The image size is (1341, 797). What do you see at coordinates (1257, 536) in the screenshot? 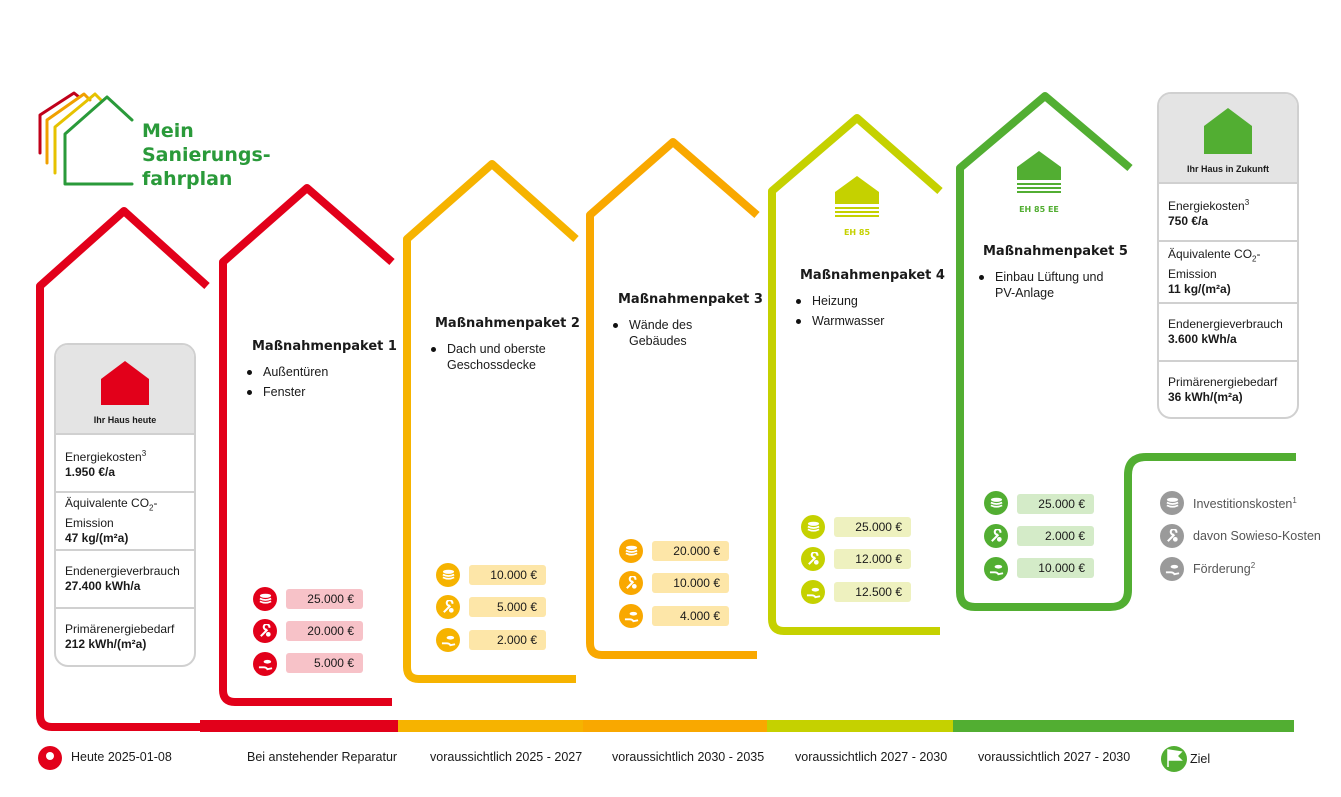
I see `legend-label: davon Sowieso-Kosten` at bounding box center [1257, 536].